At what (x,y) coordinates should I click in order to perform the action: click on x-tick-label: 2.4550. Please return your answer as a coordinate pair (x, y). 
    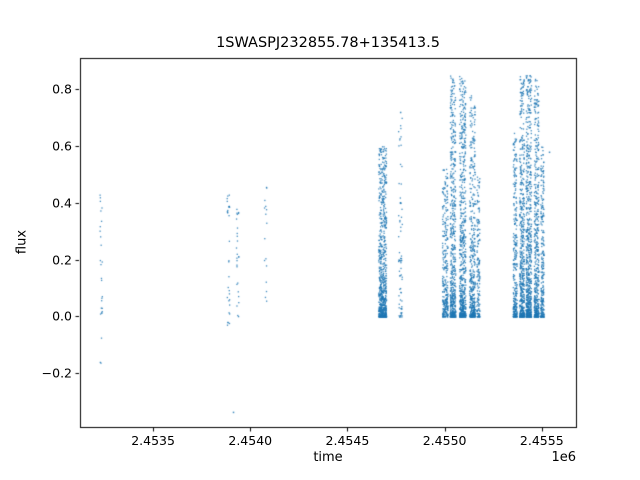
    Looking at the image, I should click on (444, 440).